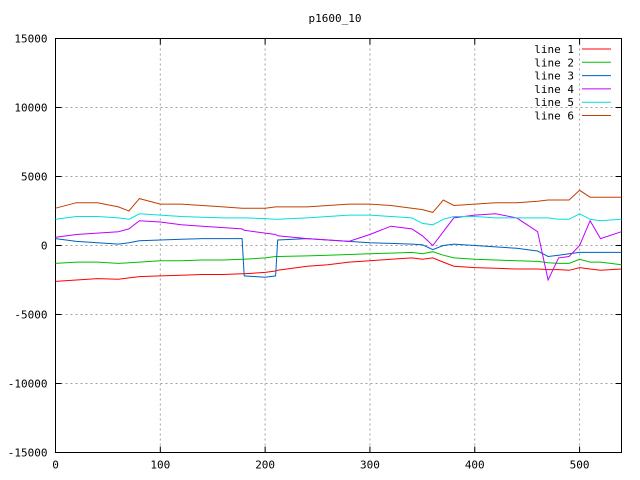  What do you see at coordinates (554, 62) in the screenshot?
I see `legend-label-2: line 2` at bounding box center [554, 62].